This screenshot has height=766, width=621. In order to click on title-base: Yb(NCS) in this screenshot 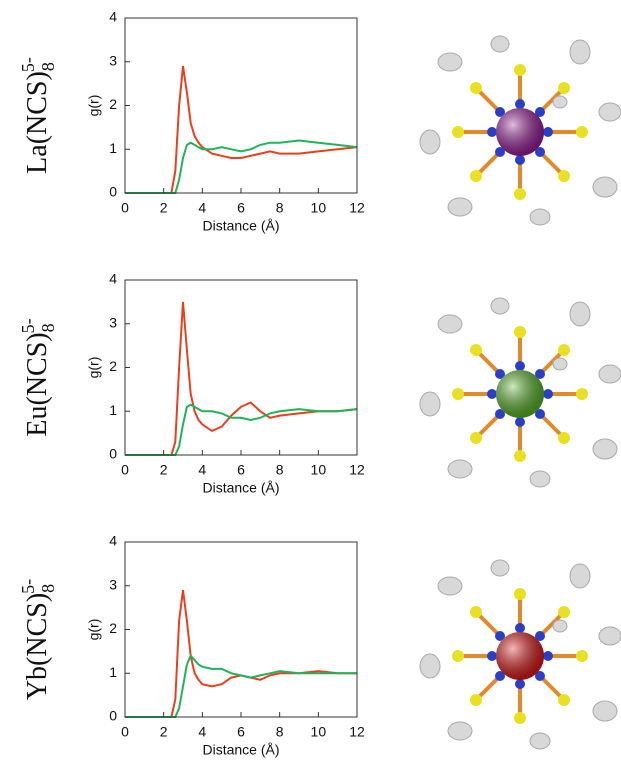, I will do `click(37, 646)`.